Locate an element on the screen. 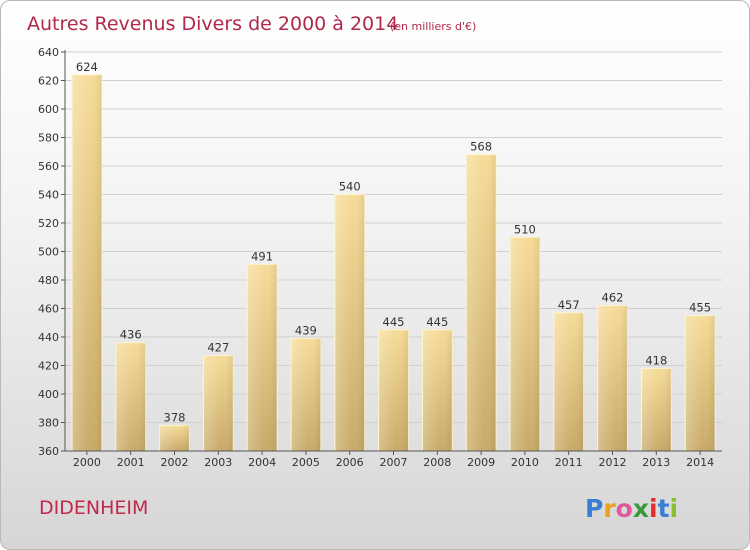  bar-2008 is located at coordinates (437, 390).